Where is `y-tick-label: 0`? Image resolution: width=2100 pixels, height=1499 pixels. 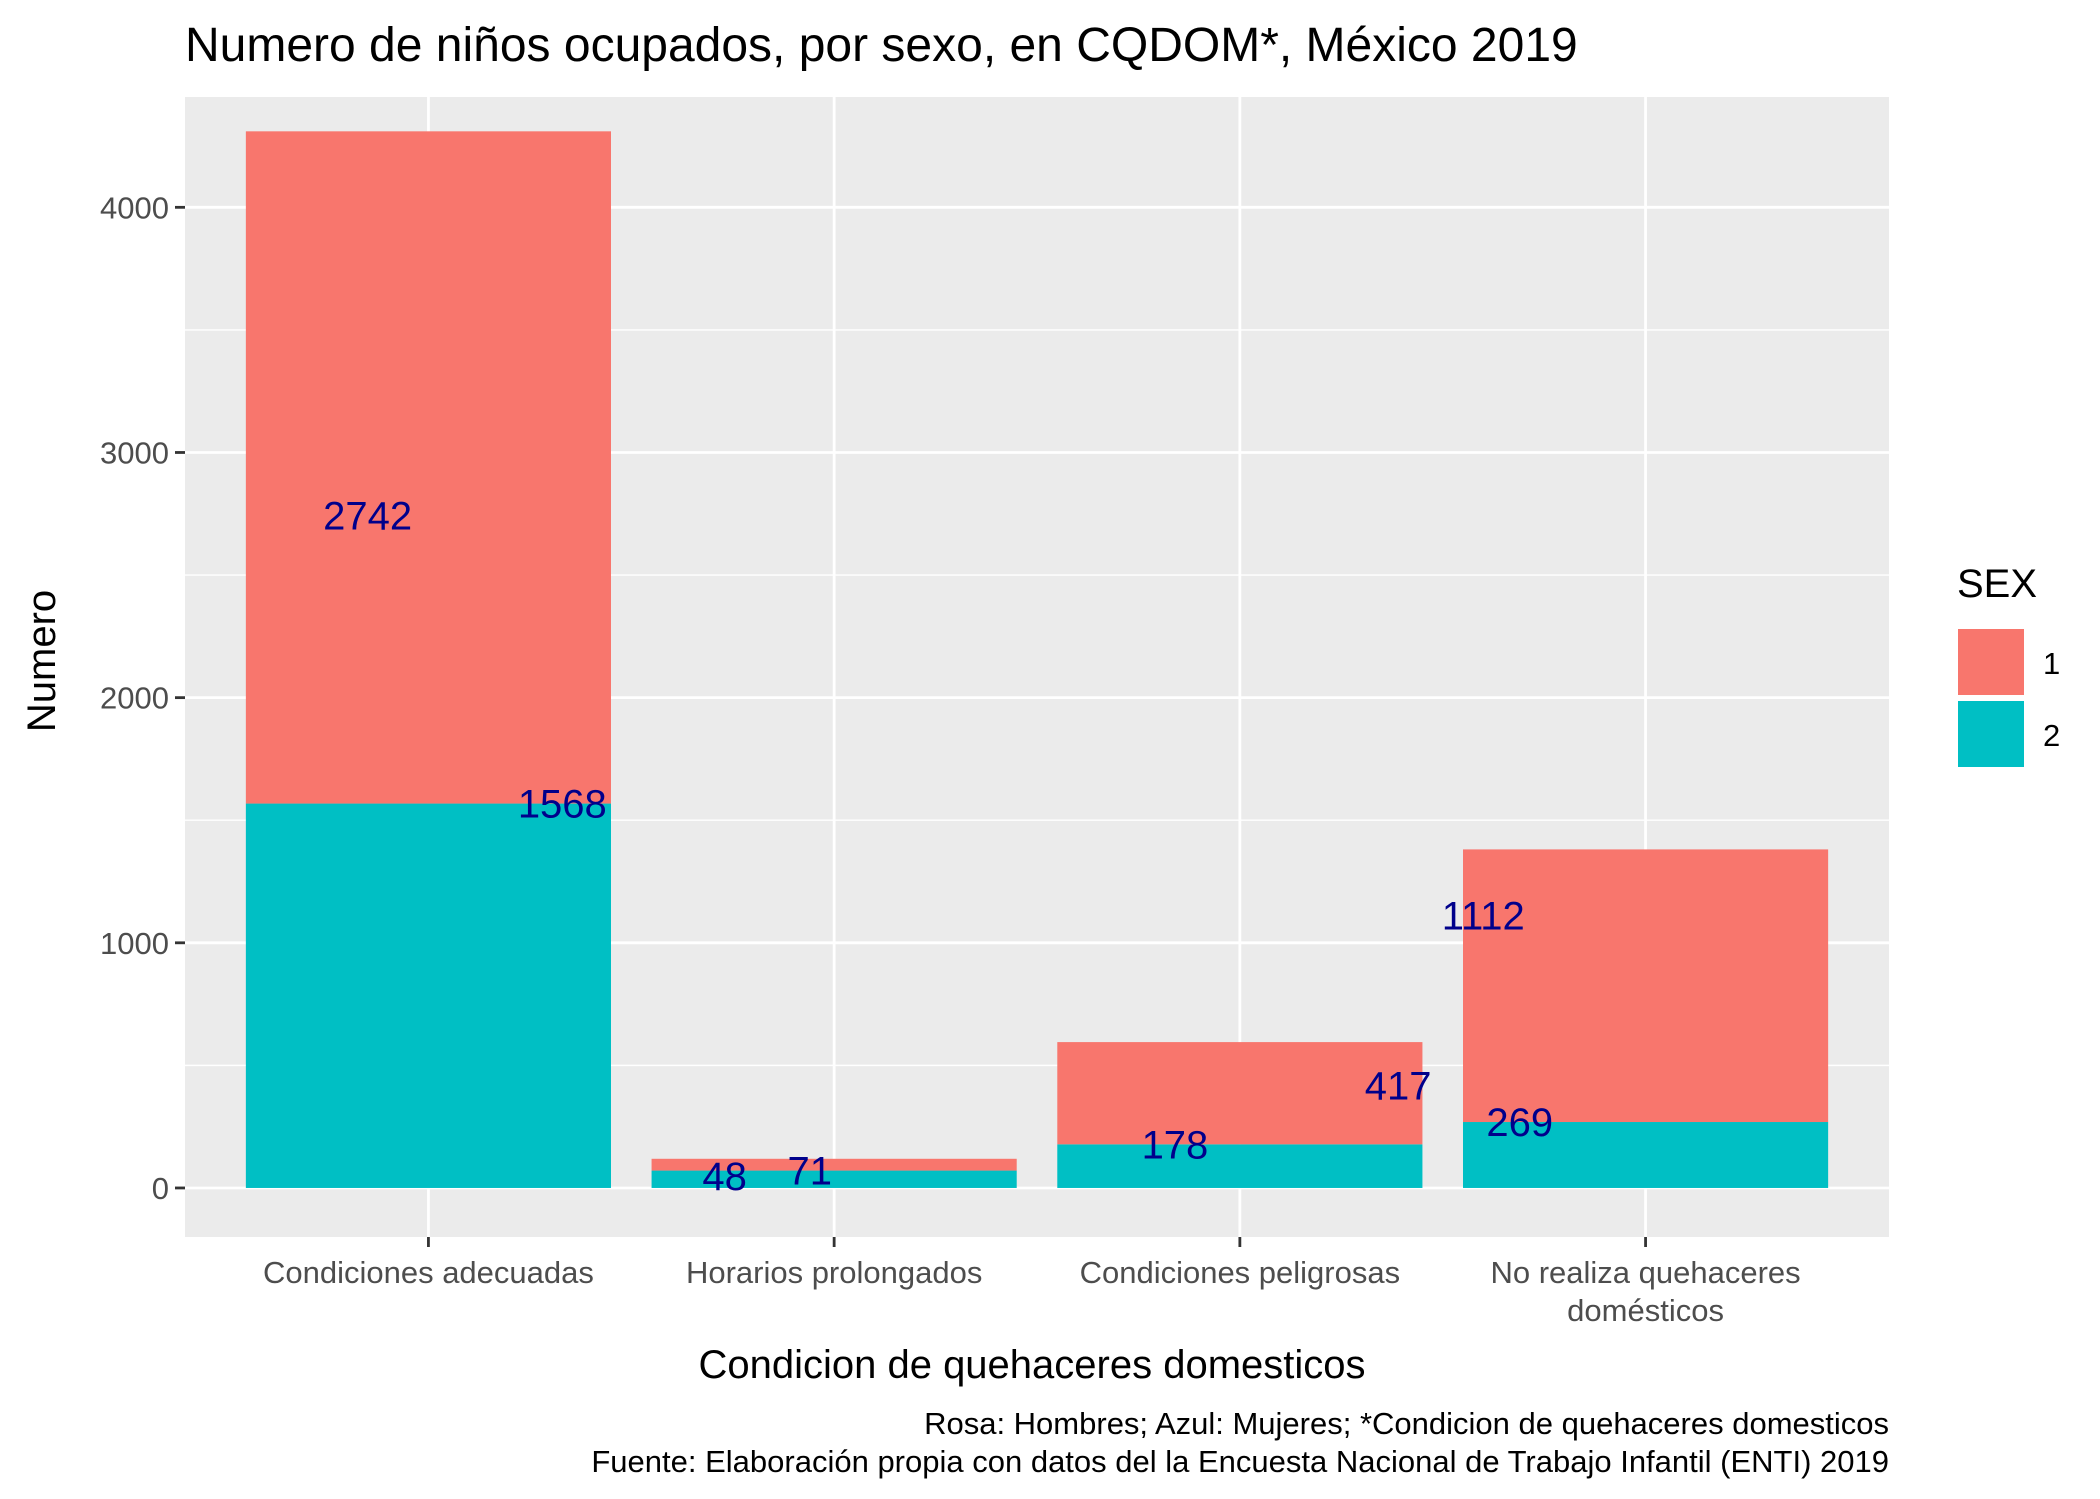 y-tick-label: 0 is located at coordinates (160, 1188).